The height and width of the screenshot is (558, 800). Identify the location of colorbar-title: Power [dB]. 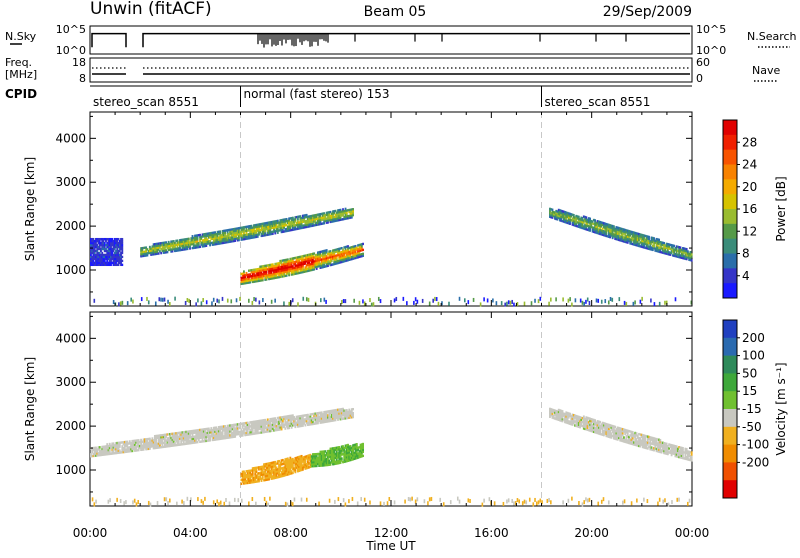
(781, 208).